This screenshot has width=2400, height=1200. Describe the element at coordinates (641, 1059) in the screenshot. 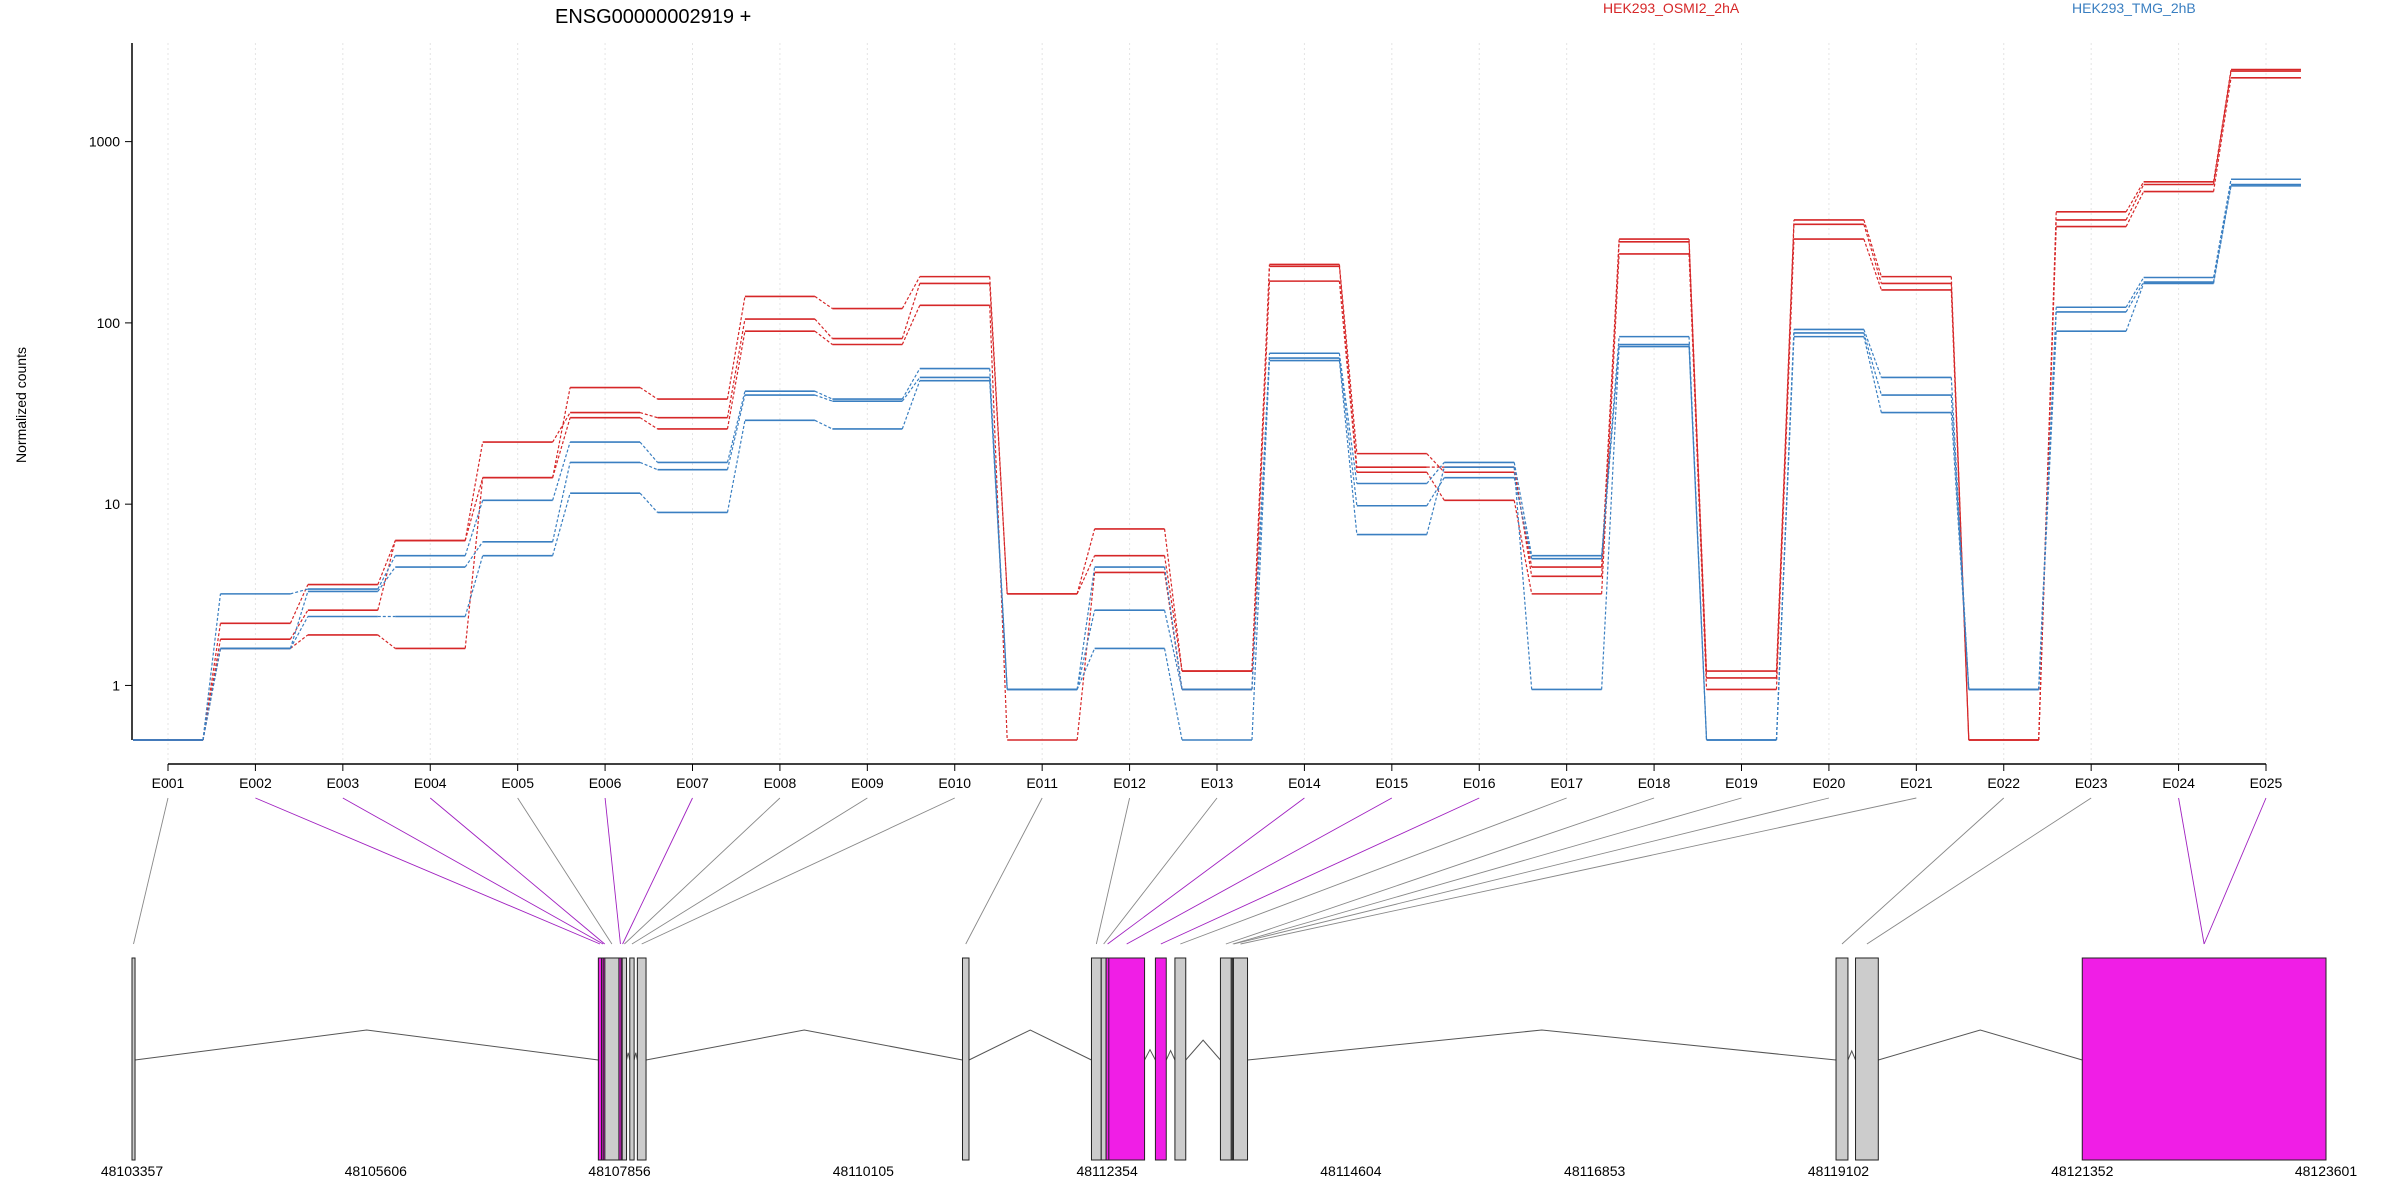

I see `exon-bin-E010` at that location.